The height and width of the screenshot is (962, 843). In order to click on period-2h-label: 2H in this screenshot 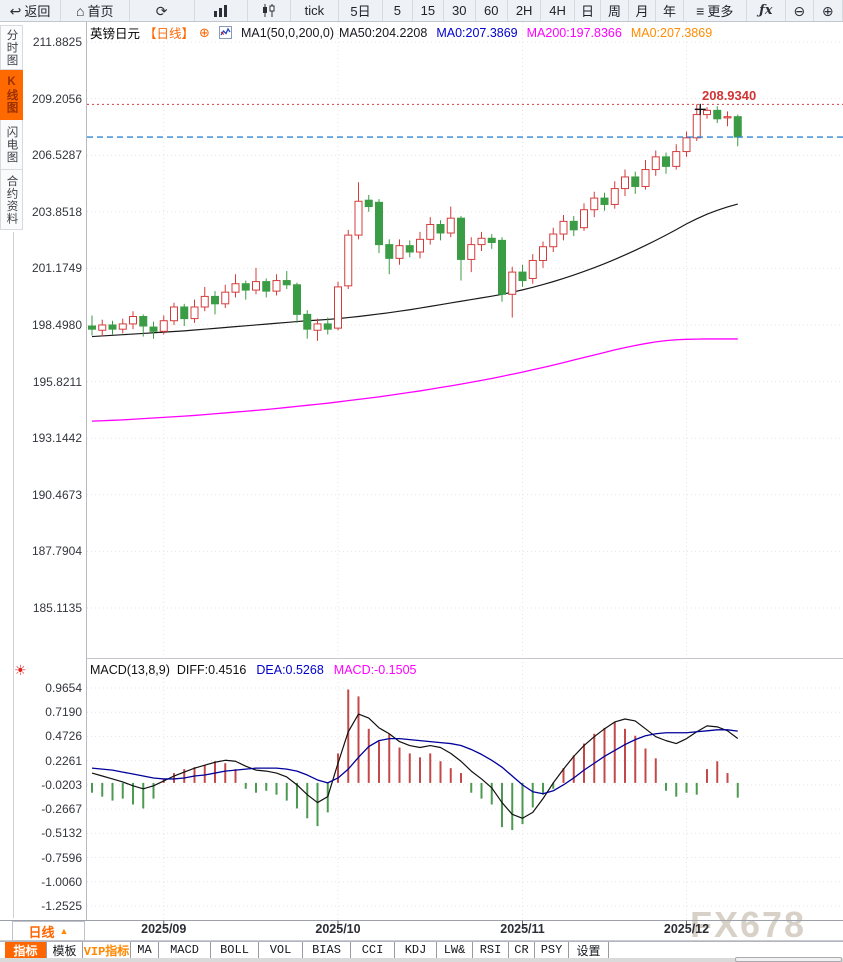, I will do `click(524, 10)`.